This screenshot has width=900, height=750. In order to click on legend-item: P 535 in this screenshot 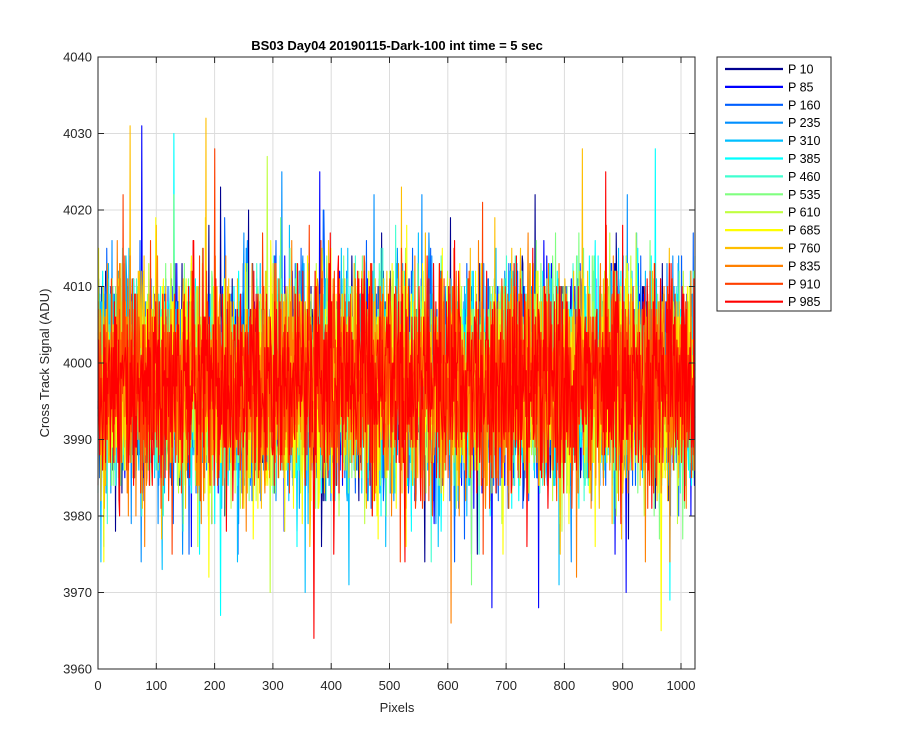, I will do `click(772, 195)`.